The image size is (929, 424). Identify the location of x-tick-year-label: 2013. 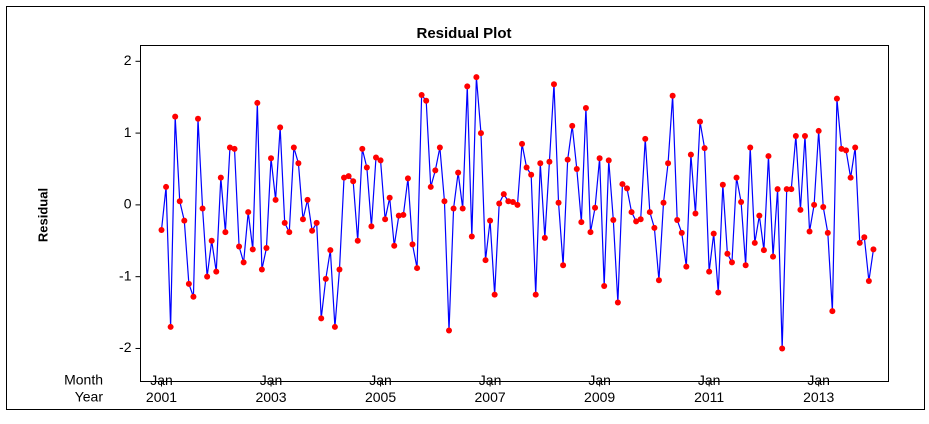
(818, 397).